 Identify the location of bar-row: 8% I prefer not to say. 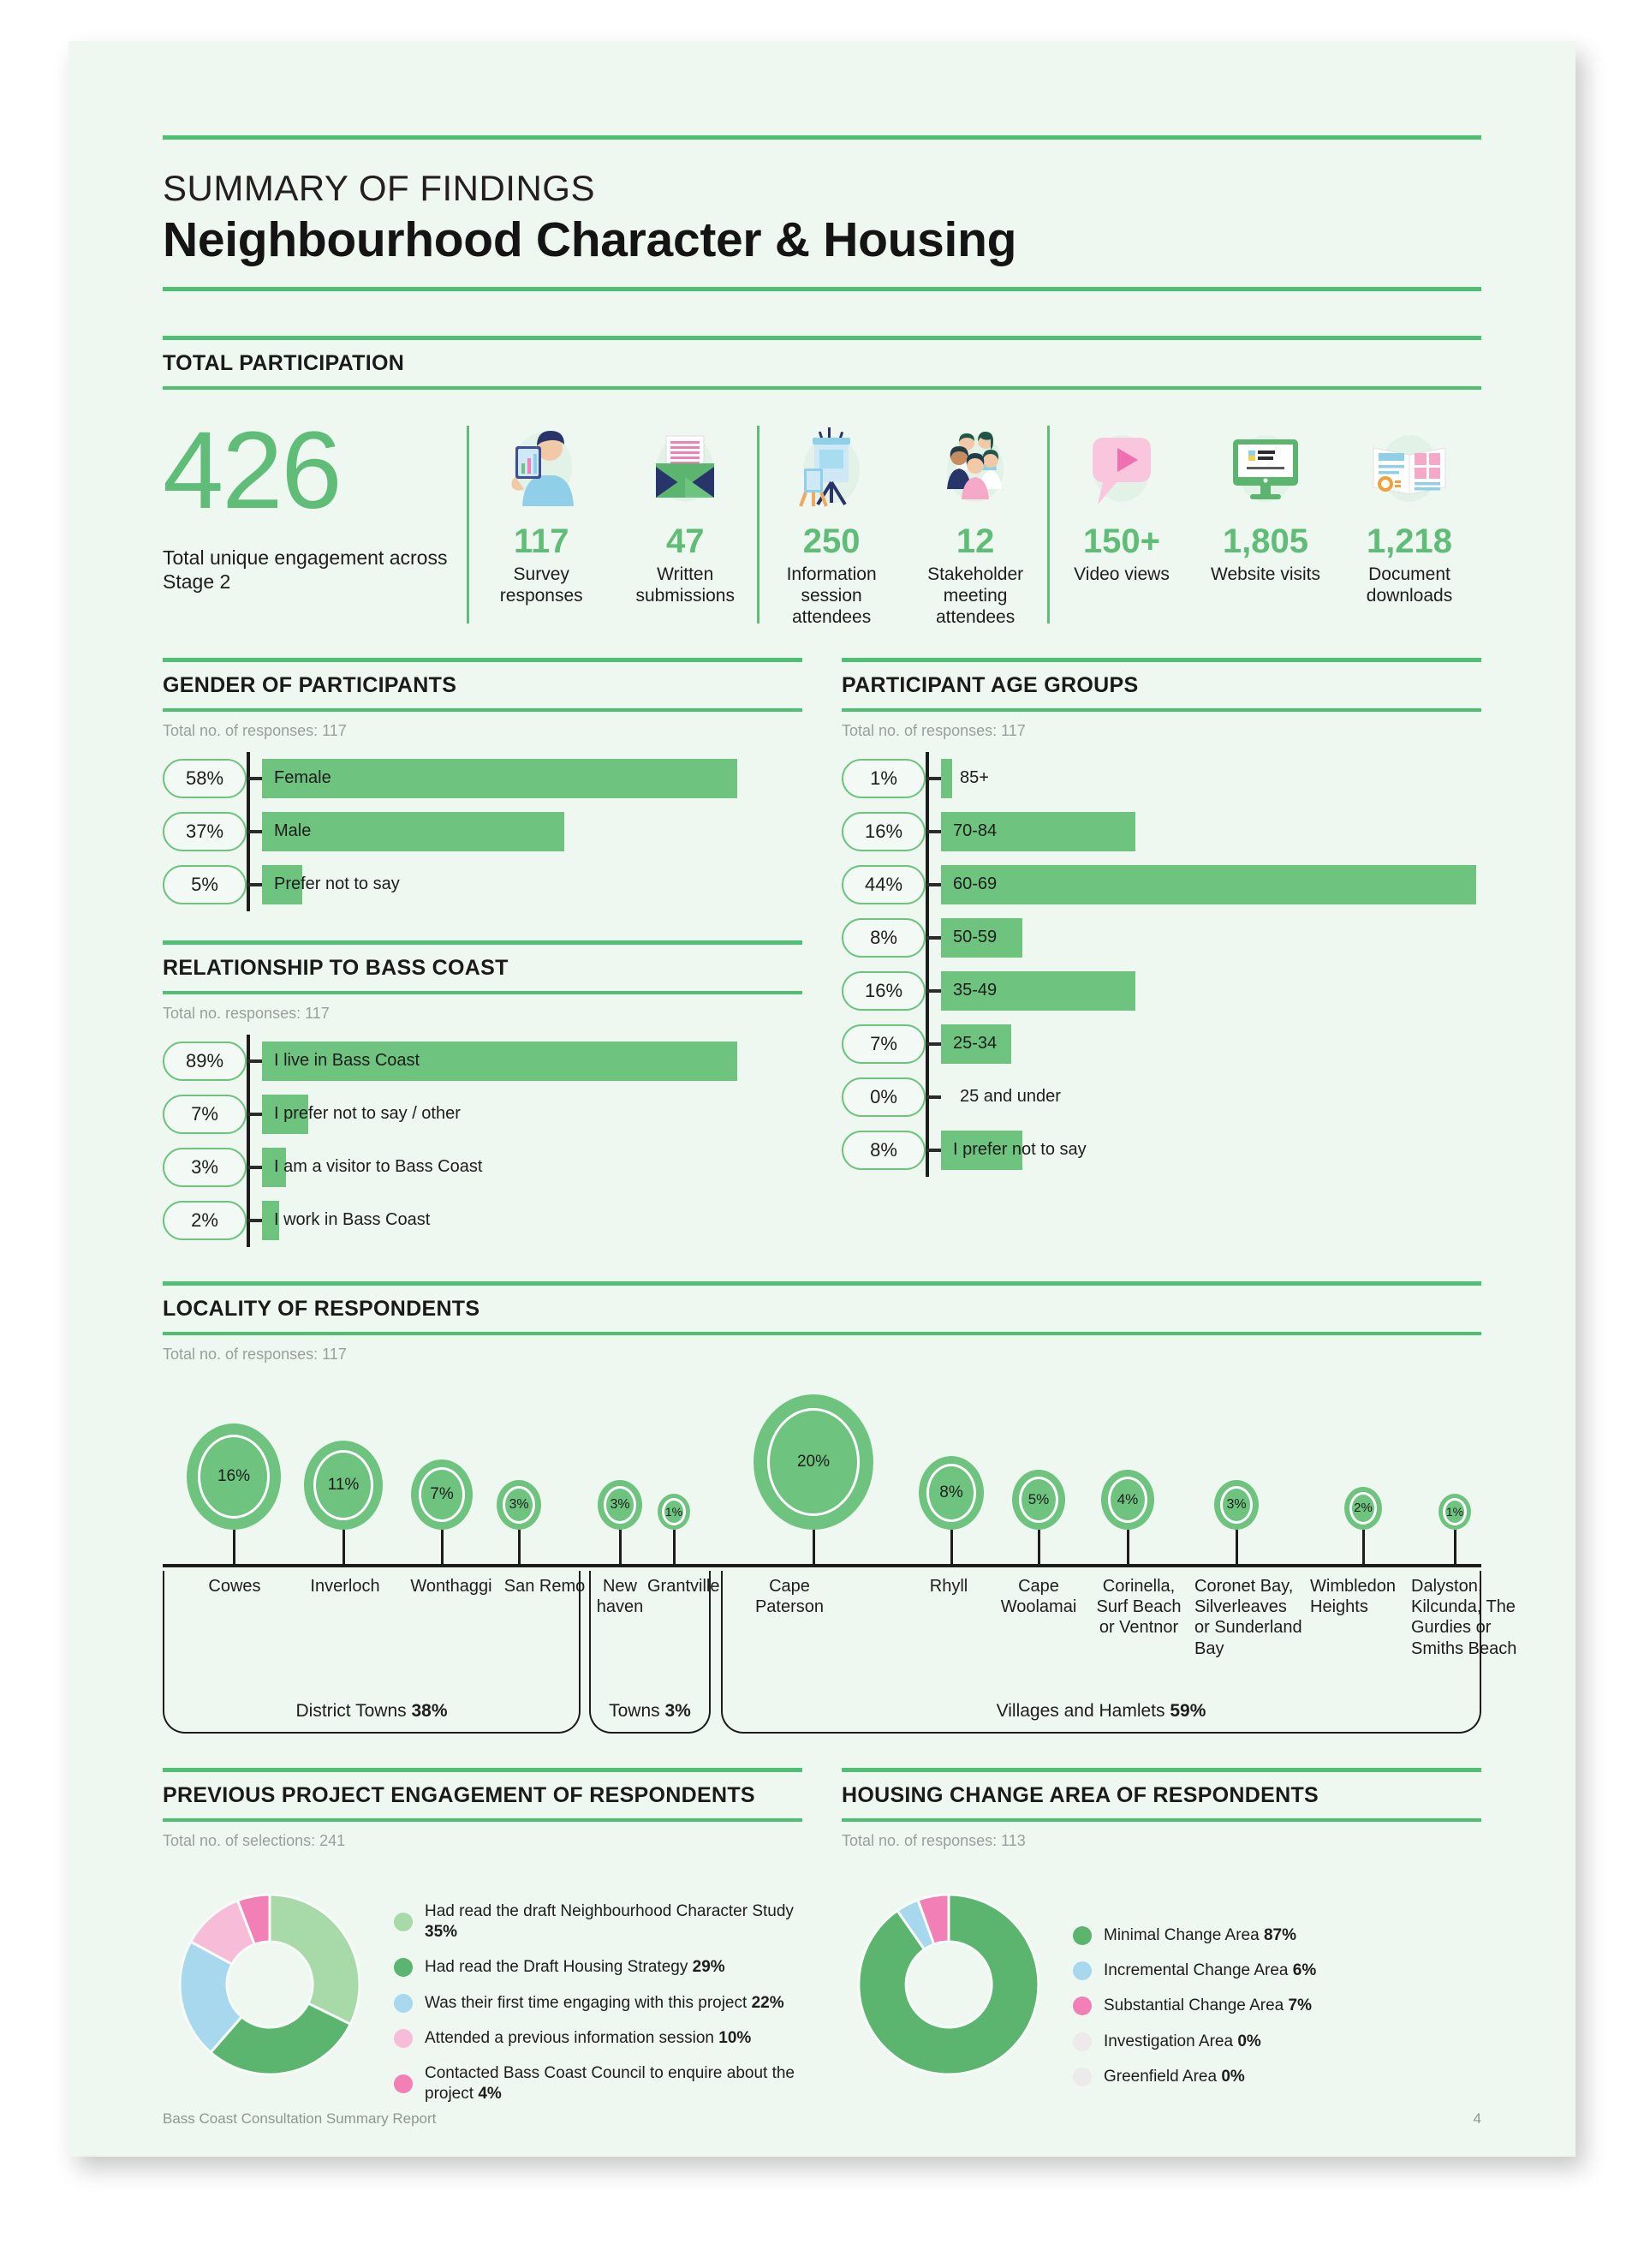
(1161, 1150).